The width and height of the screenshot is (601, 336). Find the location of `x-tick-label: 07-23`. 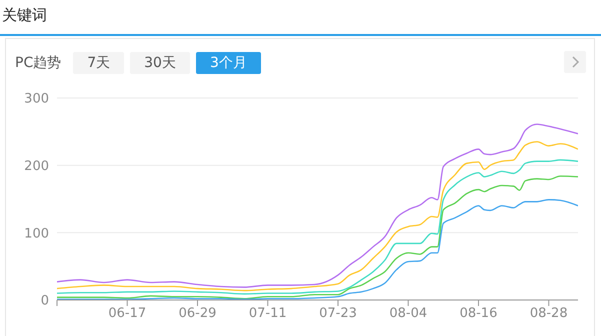

x-tick-label: 07-23 is located at coordinates (338, 314).